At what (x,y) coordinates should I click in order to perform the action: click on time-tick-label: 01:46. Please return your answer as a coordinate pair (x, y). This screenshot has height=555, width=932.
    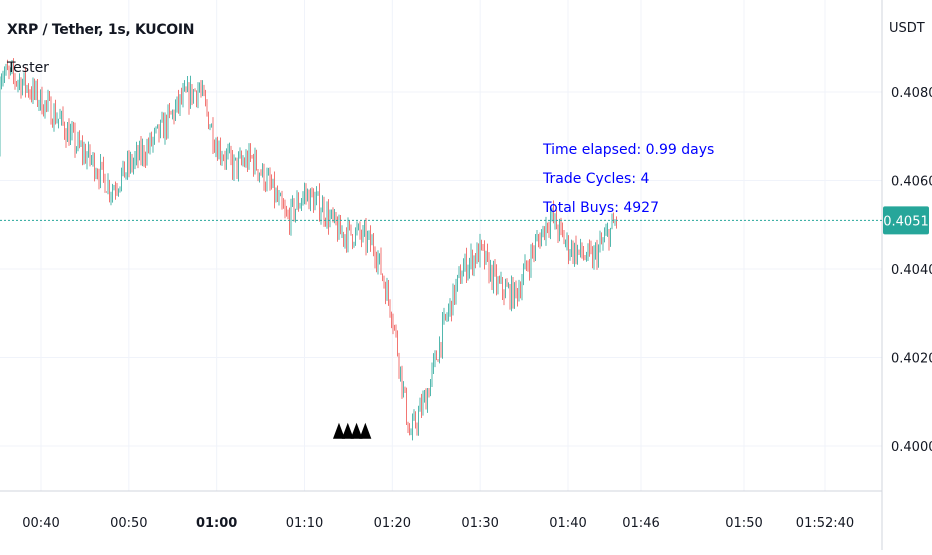
    Looking at the image, I should click on (640, 523).